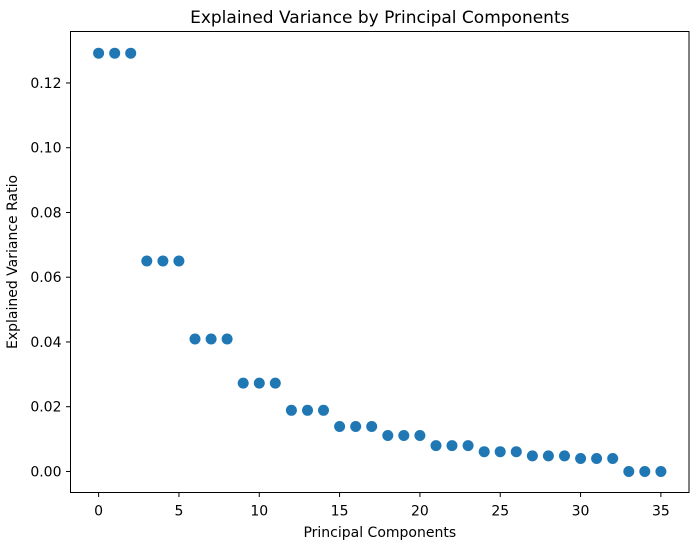  What do you see at coordinates (13, 262) in the screenshot?
I see `y-axis-label: Explained Variance Ratio` at bounding box center [13, 262].